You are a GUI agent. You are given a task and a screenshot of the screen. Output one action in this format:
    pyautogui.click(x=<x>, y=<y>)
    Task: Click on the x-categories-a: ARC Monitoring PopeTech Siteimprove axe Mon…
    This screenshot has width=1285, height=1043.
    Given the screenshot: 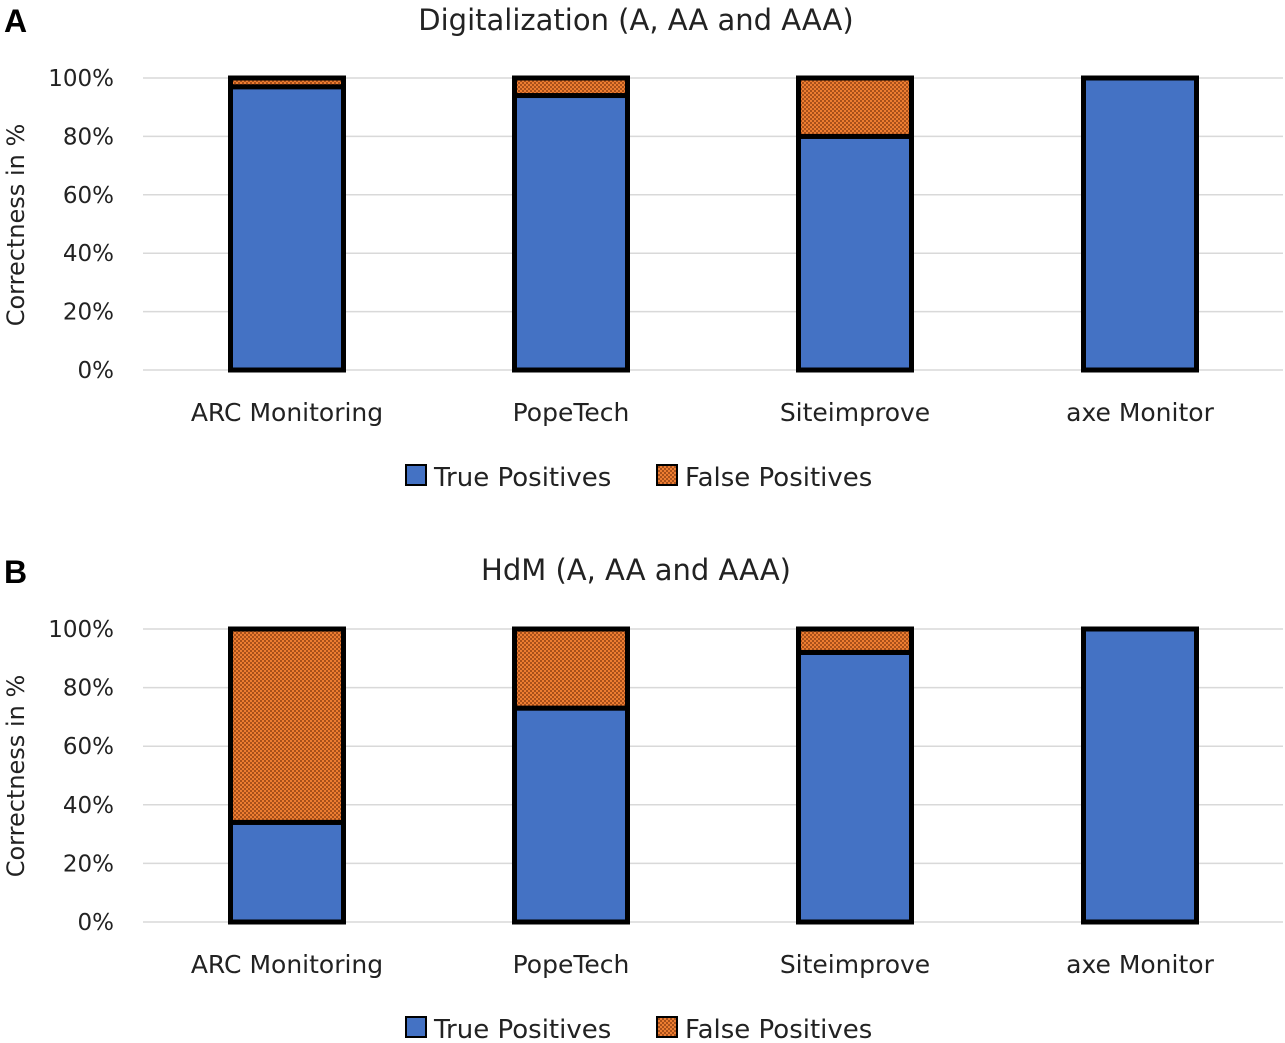 What is the action you would take?
    pyautogui.click(x=703, y=412)
    